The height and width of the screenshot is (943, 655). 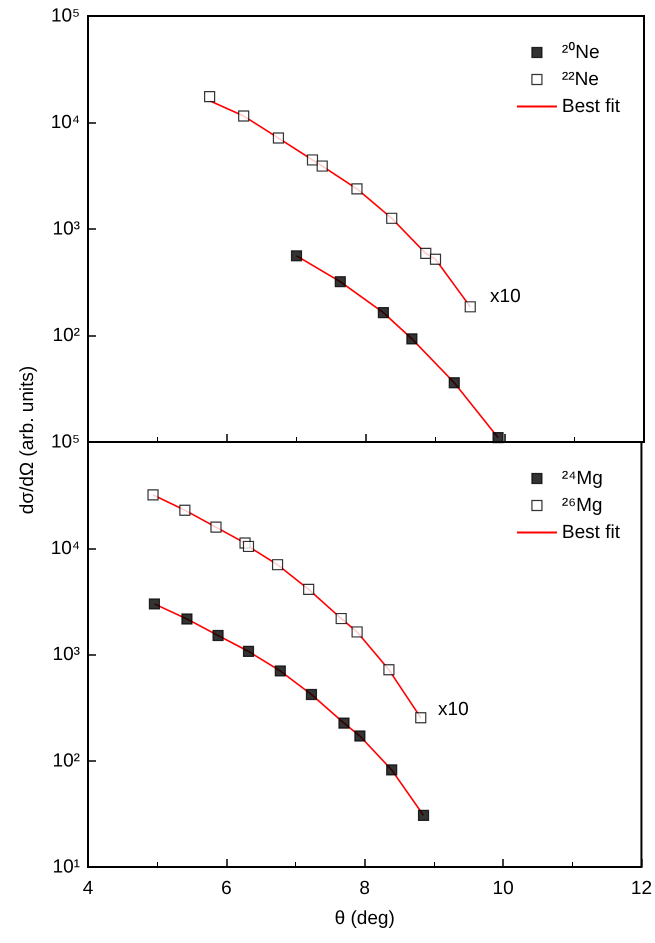 What do you see at coordinates (503, 888) in the screenshot?
I see `x-tick-label: 10` at bounding box center [503, 888].